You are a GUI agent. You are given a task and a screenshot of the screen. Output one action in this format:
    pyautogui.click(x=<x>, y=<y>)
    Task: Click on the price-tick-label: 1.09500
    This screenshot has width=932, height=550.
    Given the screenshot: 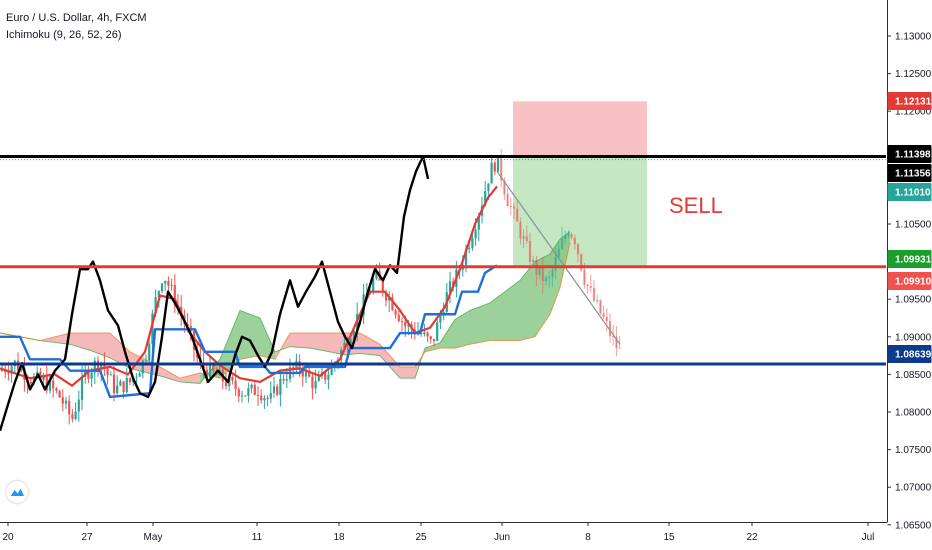 What is the action you would take?
    pyautogui.click(x=913, y=300)
    